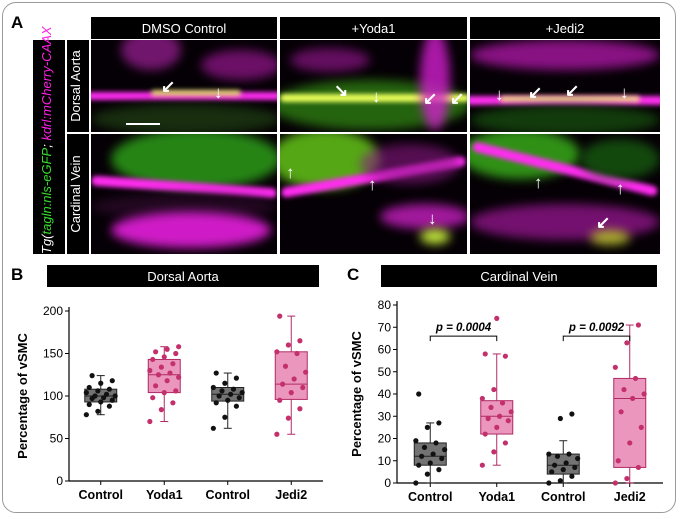  I want to click on x-tick-label: Yoda1, so click(164, 495).